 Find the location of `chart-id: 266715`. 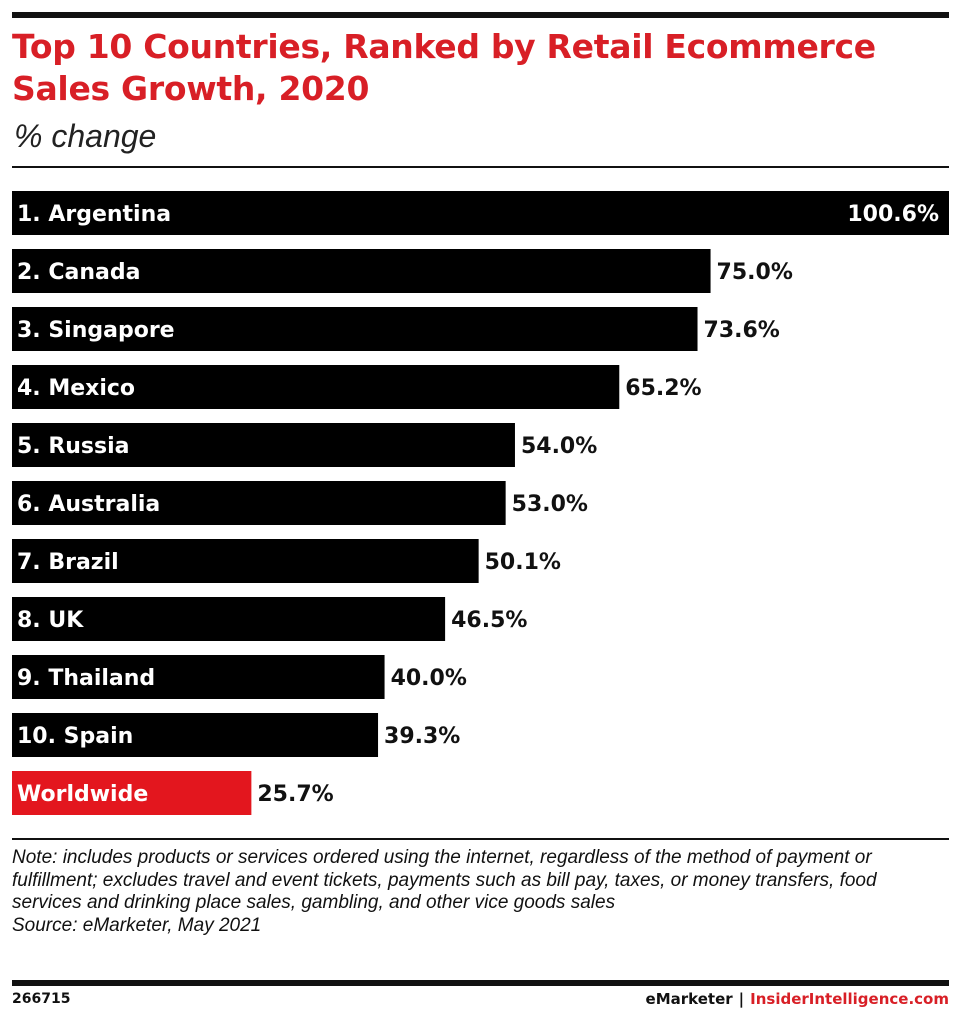

chart-id: 266715 is located at coordinates (41, 999).